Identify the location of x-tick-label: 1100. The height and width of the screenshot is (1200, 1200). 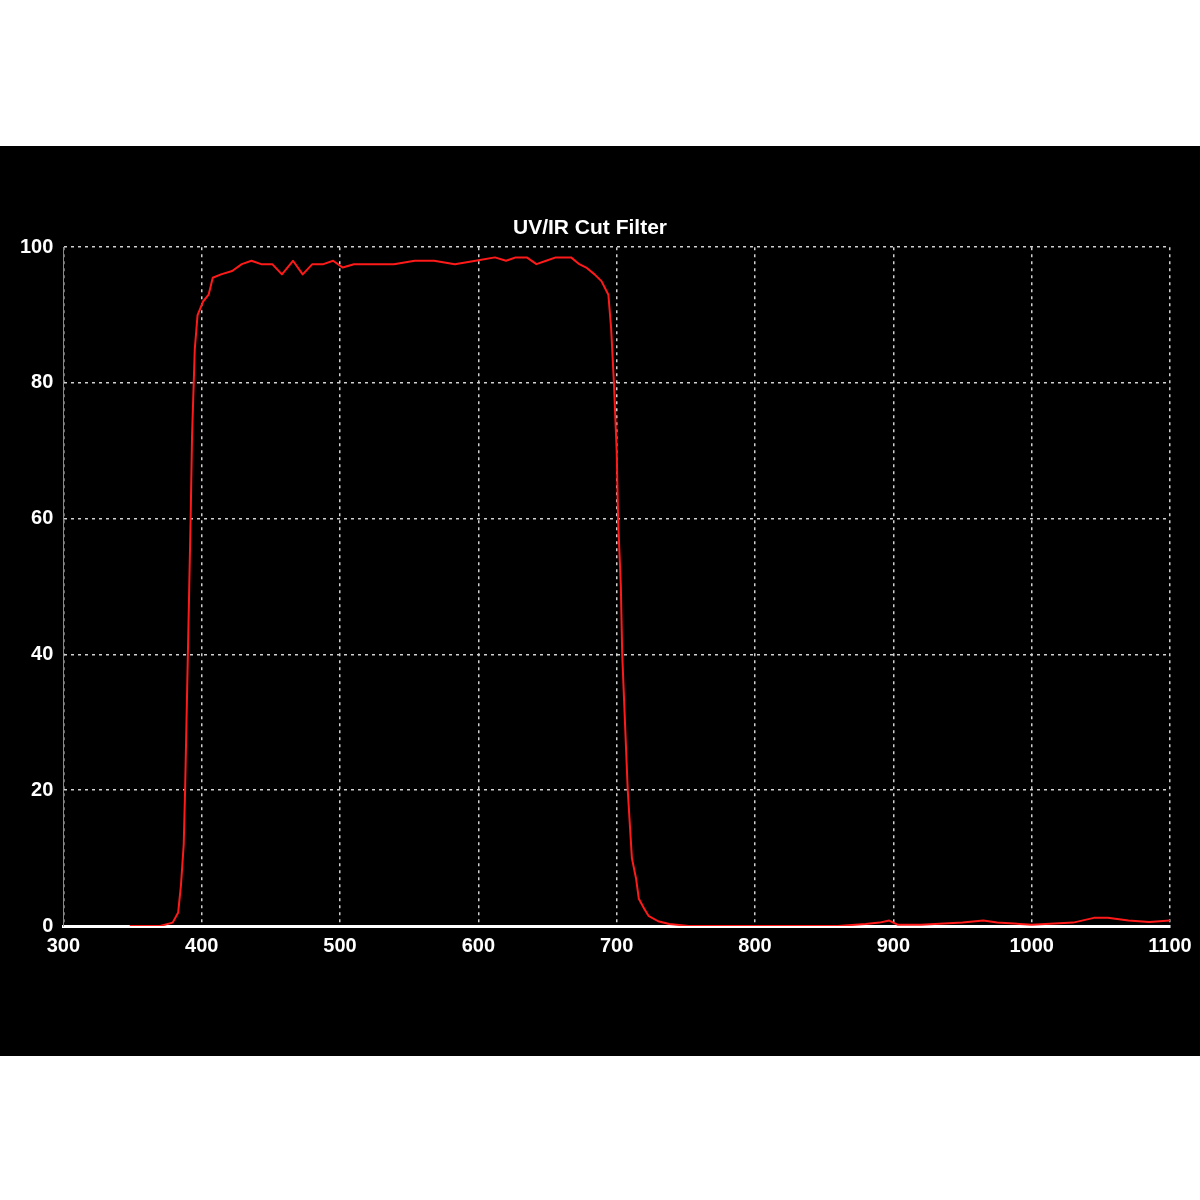
(1170, 944).